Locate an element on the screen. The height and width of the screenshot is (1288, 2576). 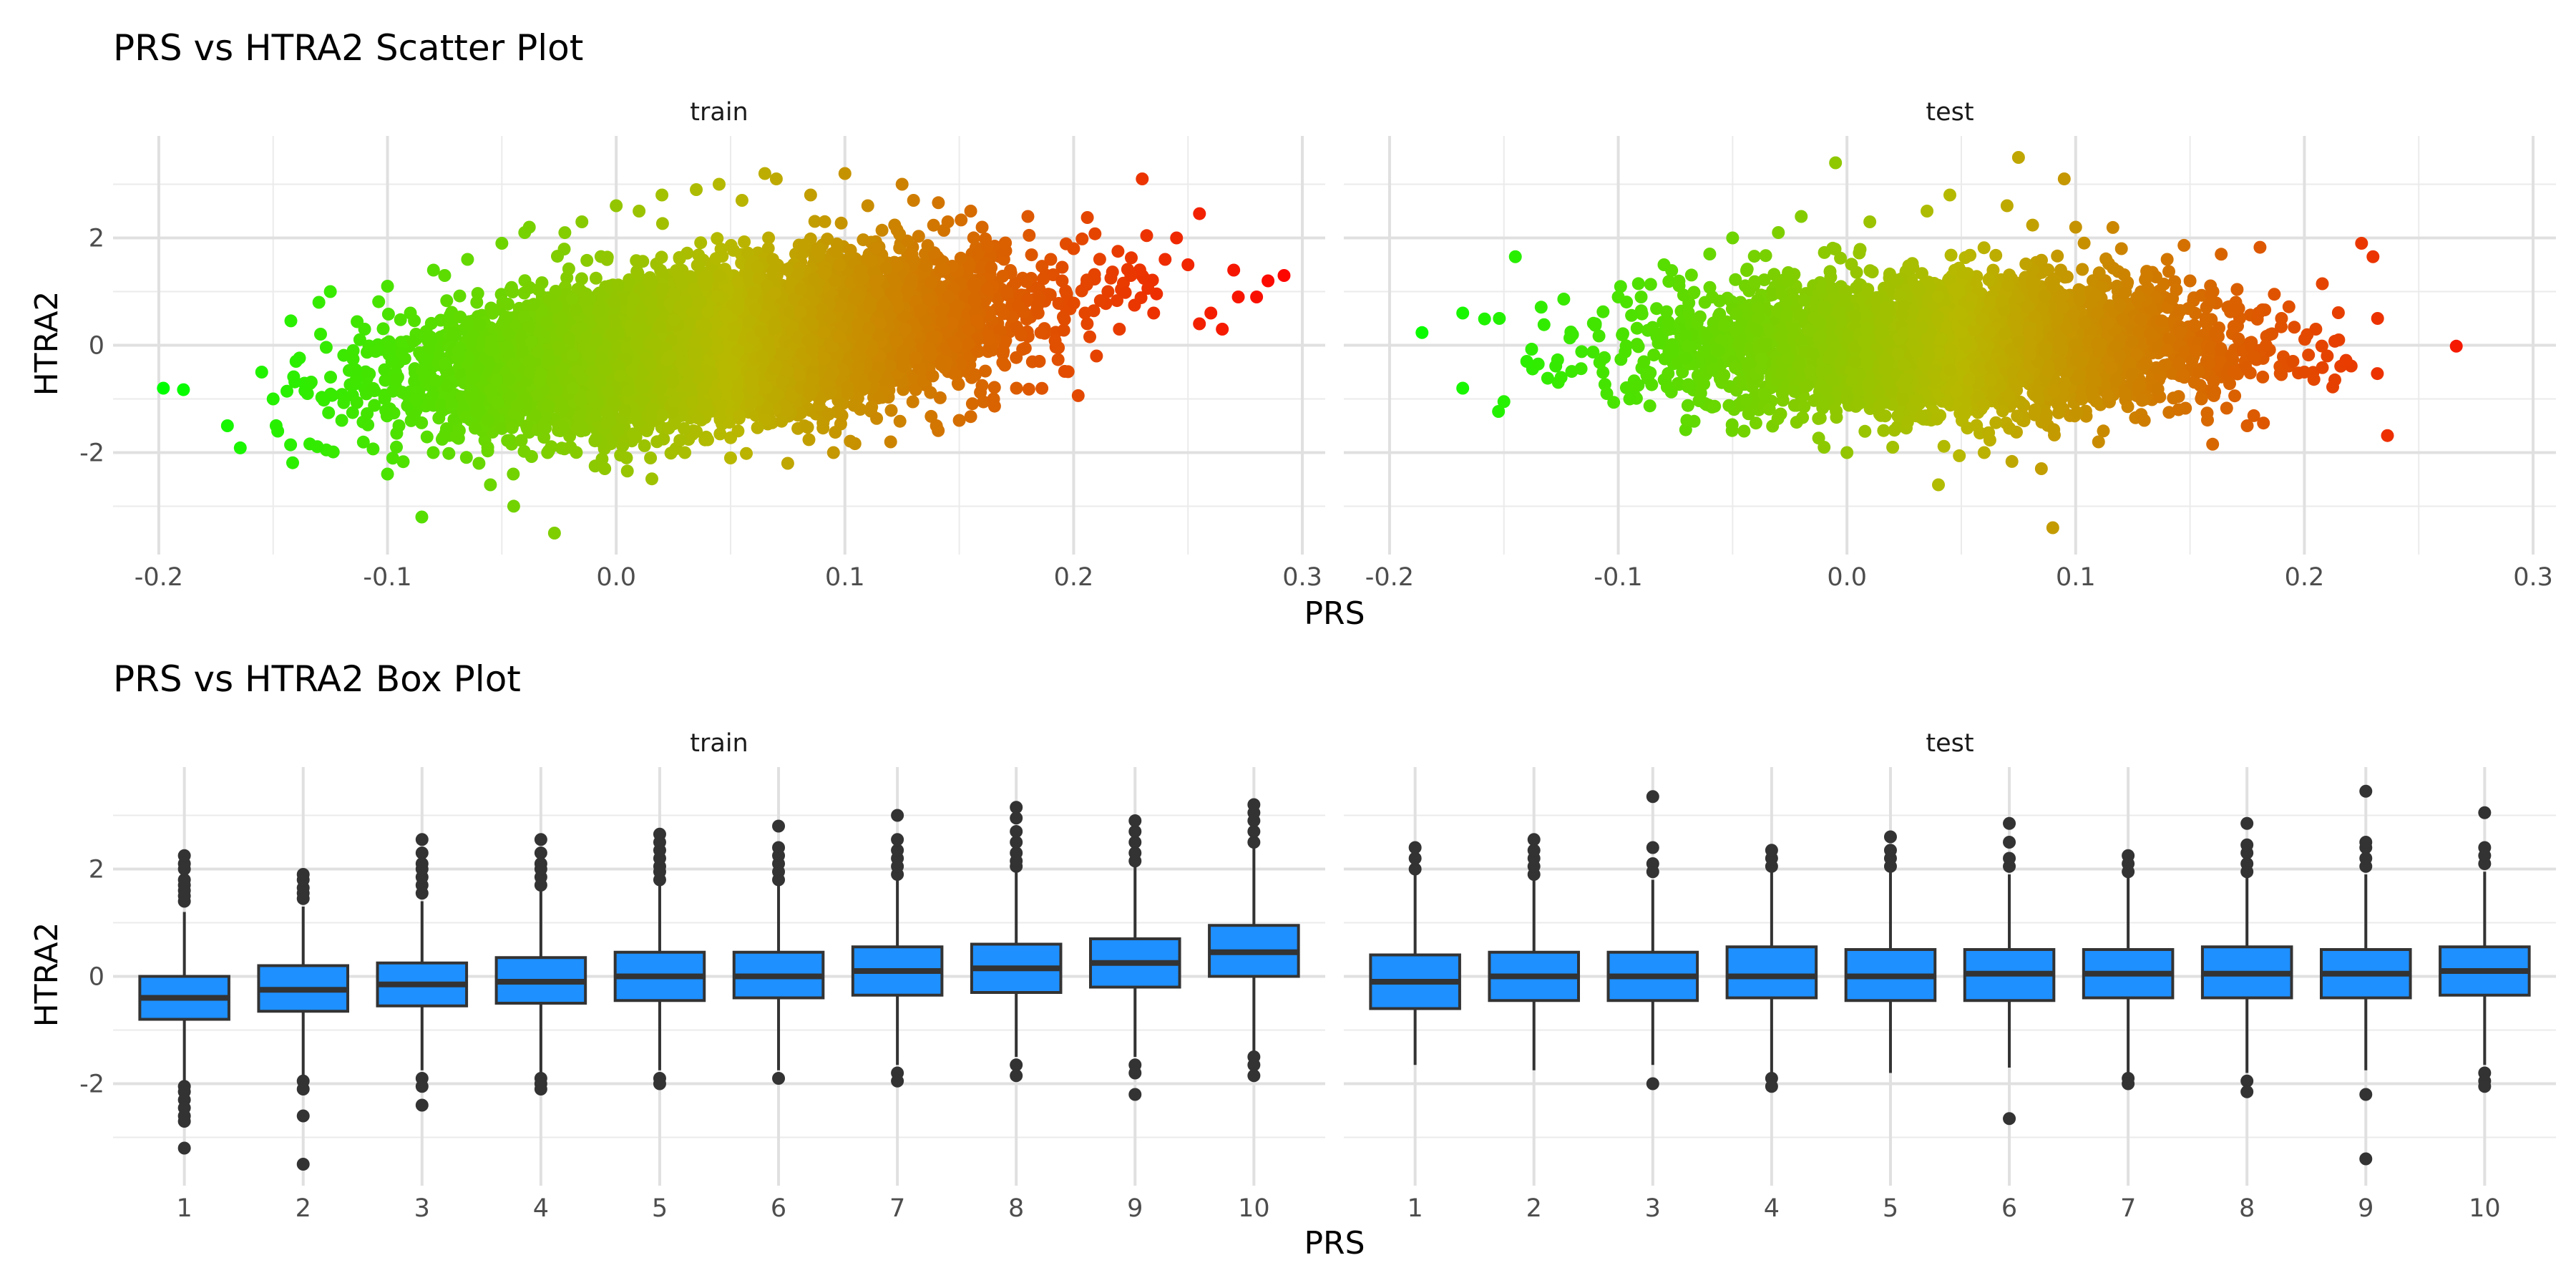
scatter-y-axis-title: HTRA2 is located at coordinates (47, 343).